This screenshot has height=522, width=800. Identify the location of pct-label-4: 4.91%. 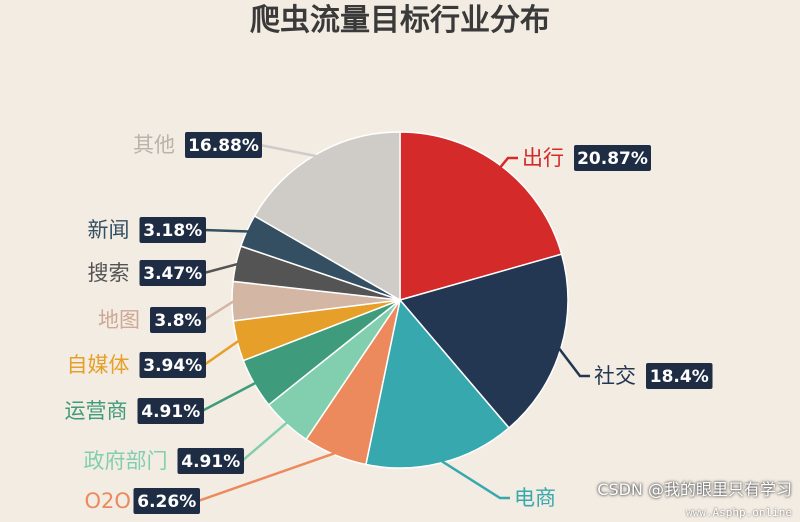
(210, 462).